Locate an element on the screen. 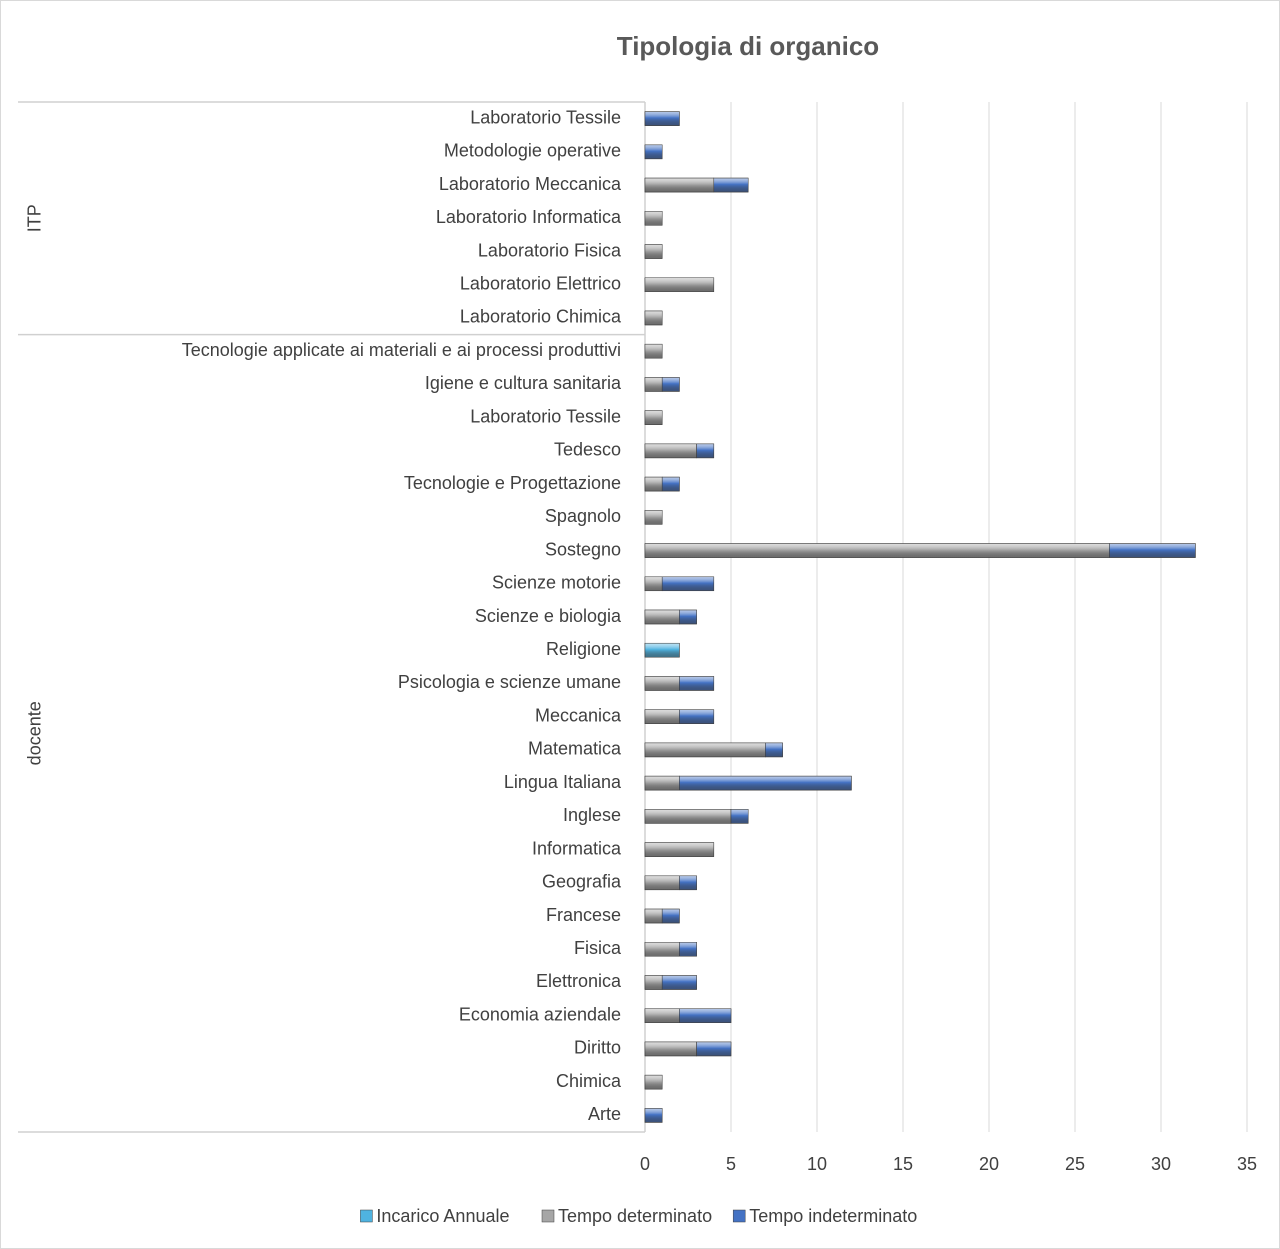 This screenshot has width=1280, height=1249. y-tick-label: Laboratorio Fisica is located at coordinates (550, 250).